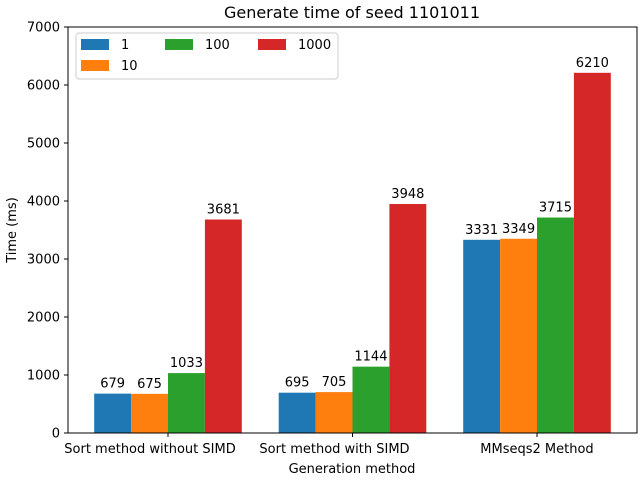 This screenshot has width=640, height=480. What do you see at coordinates (352, 469) in the screenshot?
I see `x-axis-title: Generation method` at bounding box center [352, 469].